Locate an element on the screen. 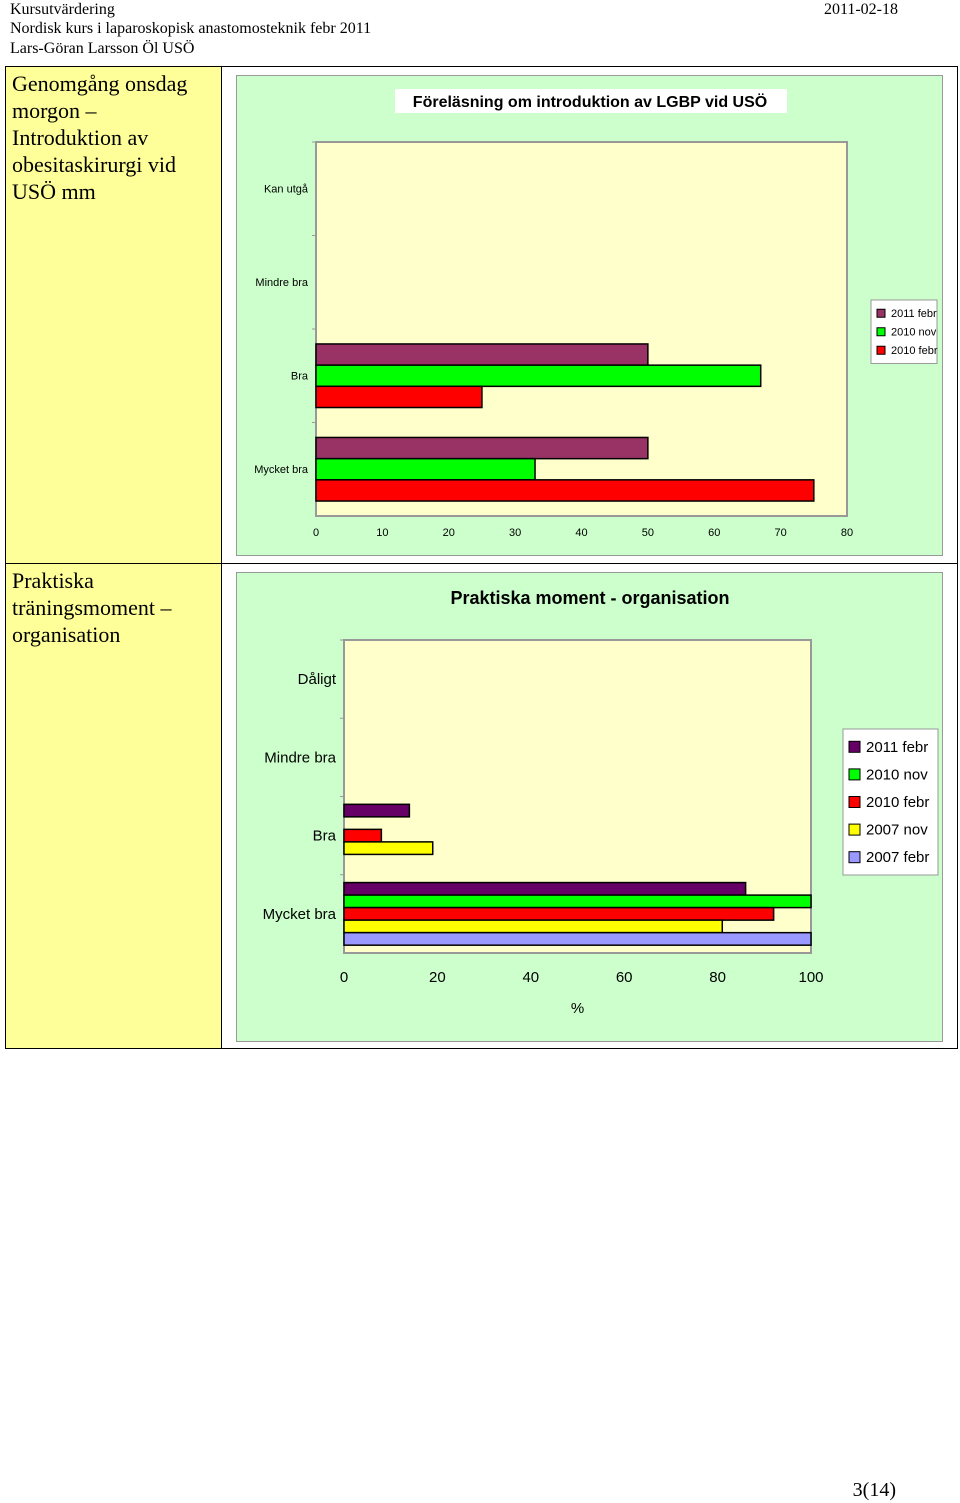 Image resolution: width=960 pixels, height=1503 pixels. row2-label-cell is located at coordinates (113, 806).